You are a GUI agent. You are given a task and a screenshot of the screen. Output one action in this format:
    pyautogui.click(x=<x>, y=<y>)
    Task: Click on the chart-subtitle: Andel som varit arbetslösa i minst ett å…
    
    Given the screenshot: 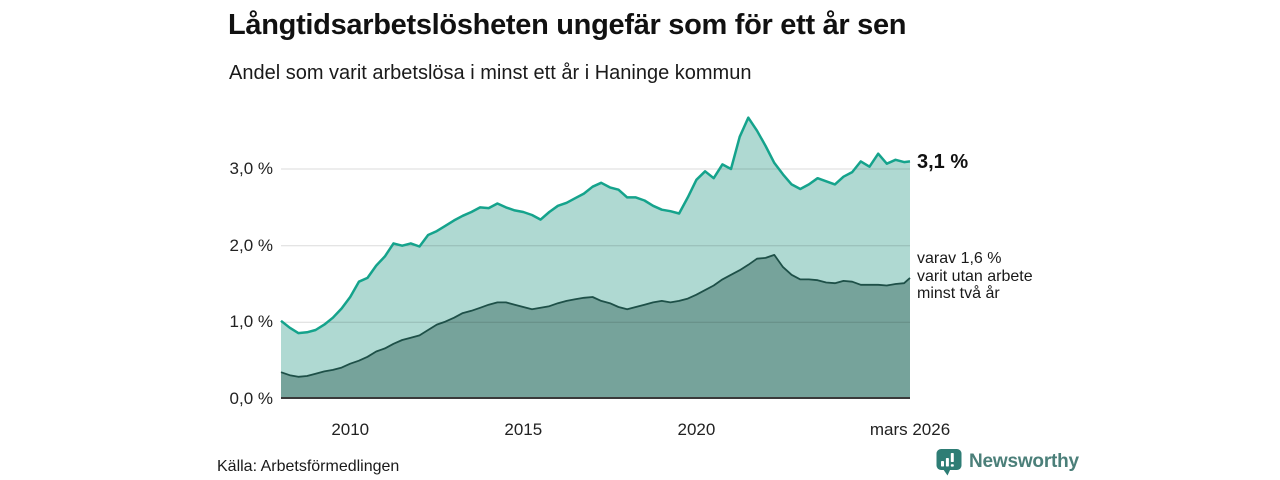 What is the action you would take?
    pyautogui.click(x=490, y=73)
    